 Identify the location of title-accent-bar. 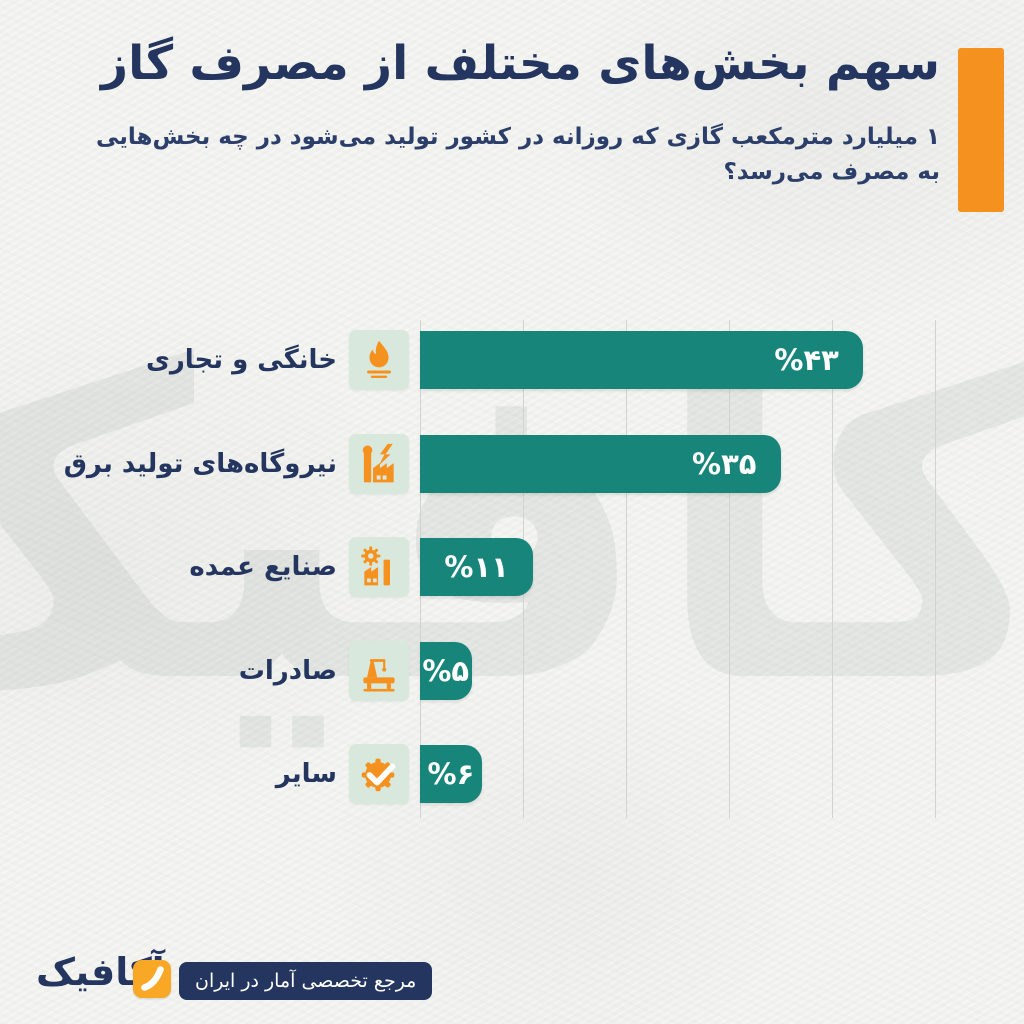
(981, 130).